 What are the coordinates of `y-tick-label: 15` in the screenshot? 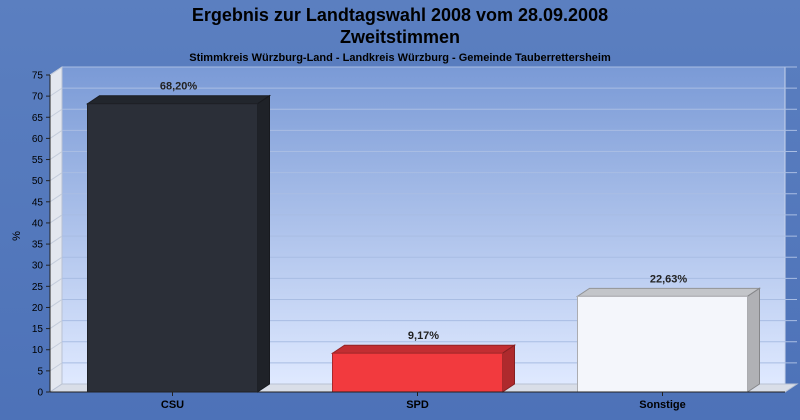 It's located at (38, 329).